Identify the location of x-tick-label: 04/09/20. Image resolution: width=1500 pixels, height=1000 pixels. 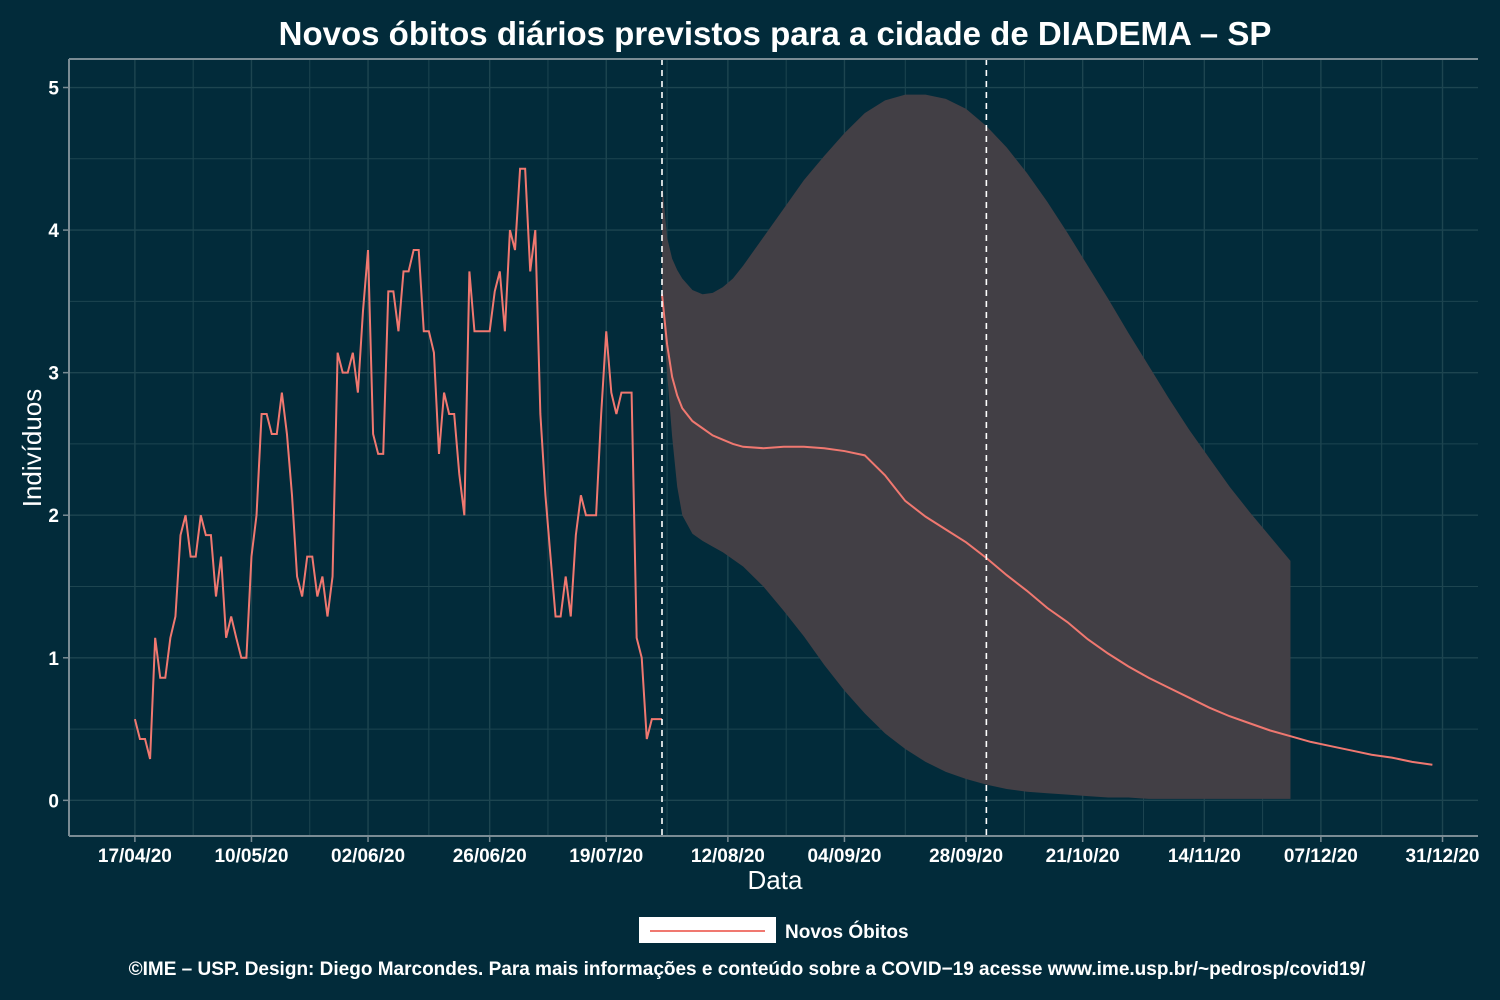
(844, 856).